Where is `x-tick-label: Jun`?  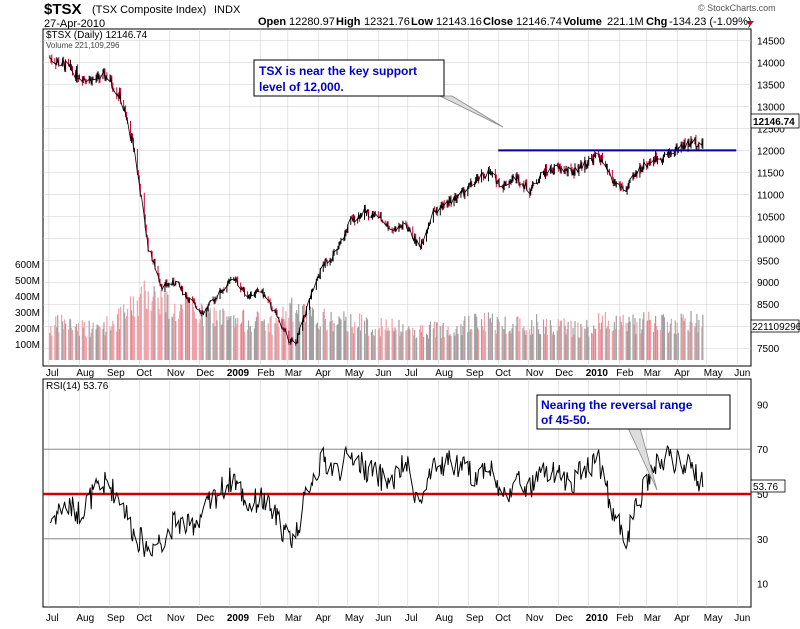 x-tick-label: Jun is located at coordinates (742, 618).